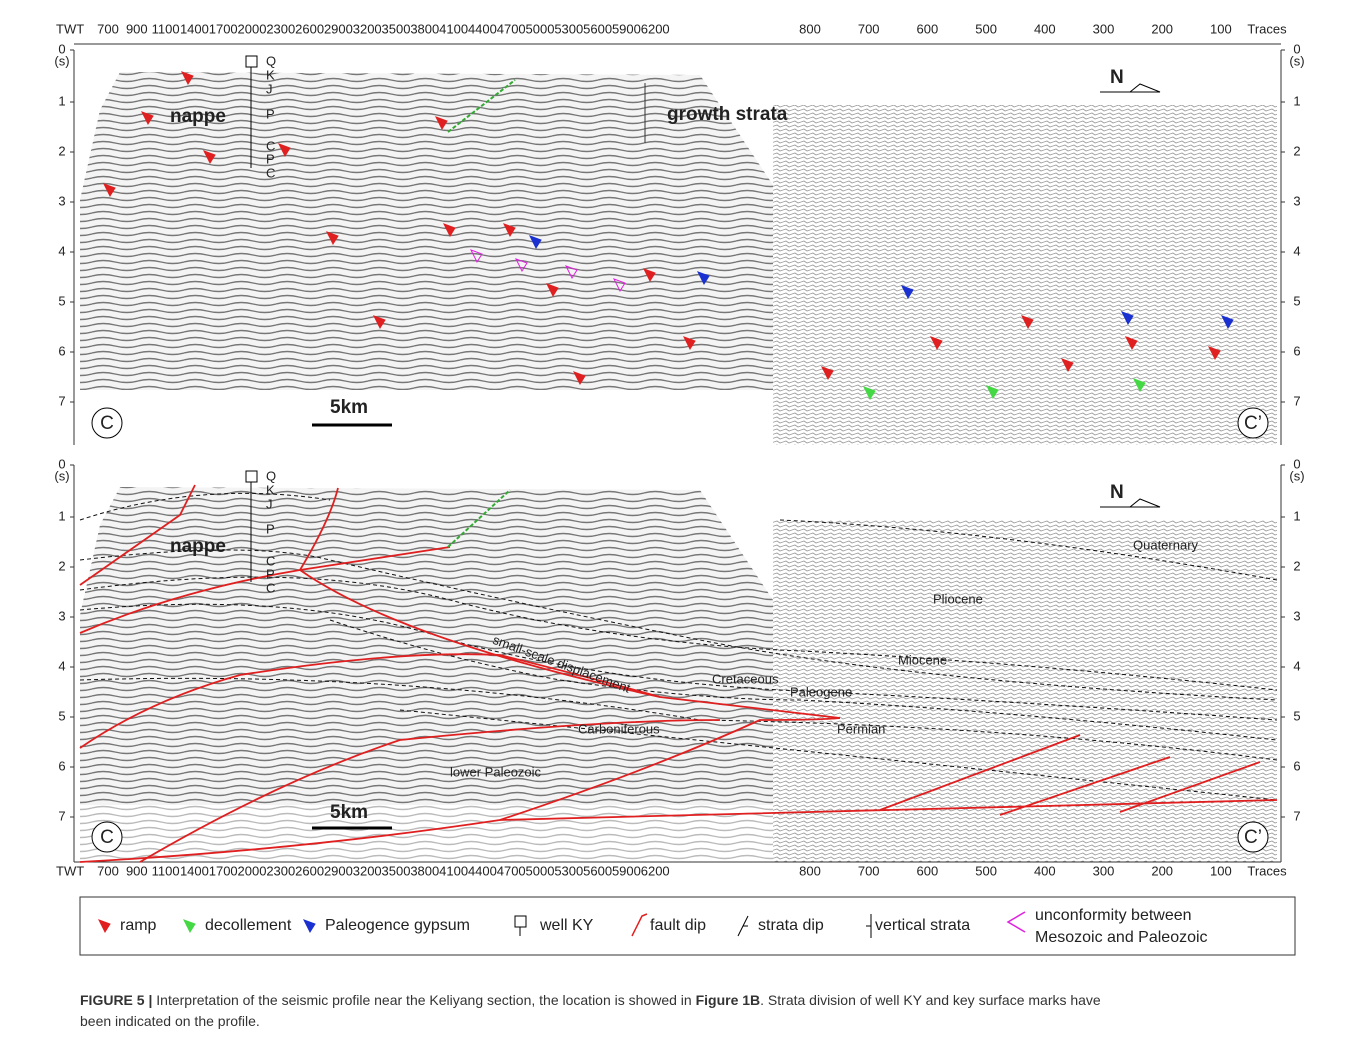 Image resolution: width=1355 pixels, height=1043 pixels. I want to click on trace-label: 900, so click(137, 870).